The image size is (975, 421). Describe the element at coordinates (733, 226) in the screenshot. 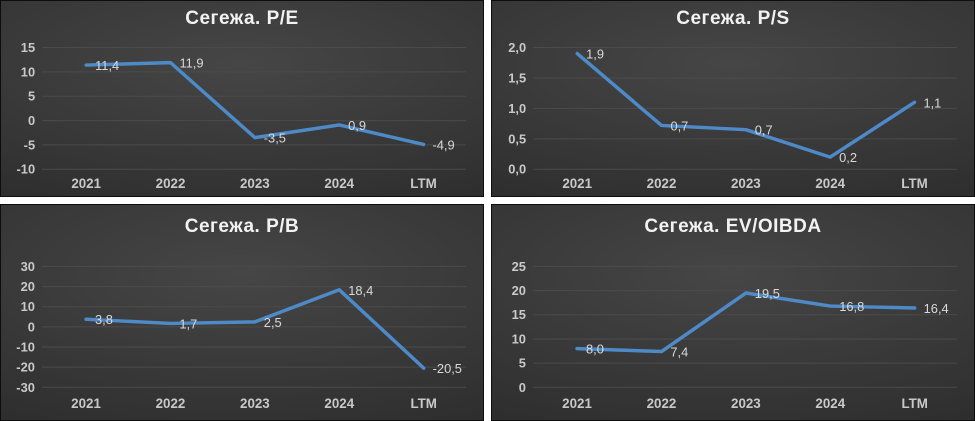

I see `ev-oibda-chart-title: Сегежа. EV/OIBDA` at that location.